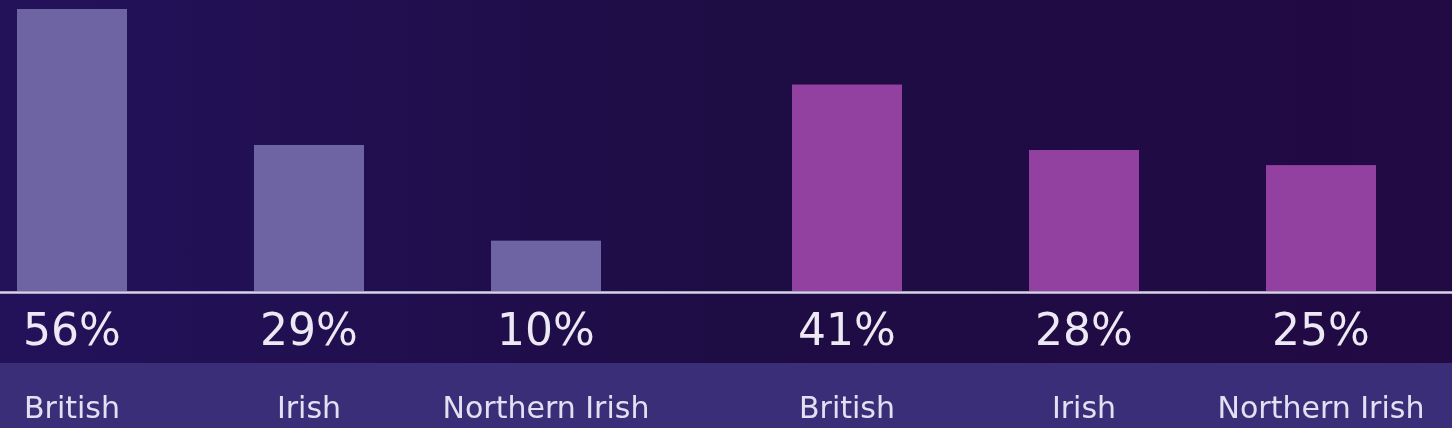  I want to click on data-label: 25%, so click(1321, 329).